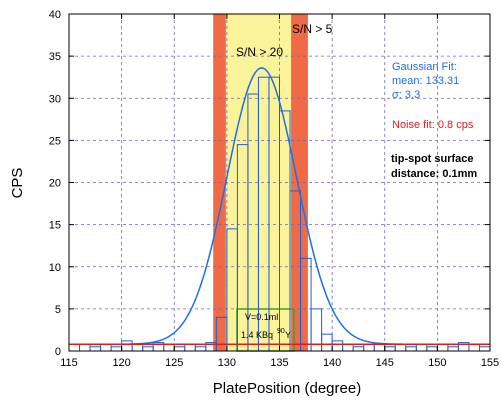  I want to click on x-tick-label: 130, so click(227, 363).